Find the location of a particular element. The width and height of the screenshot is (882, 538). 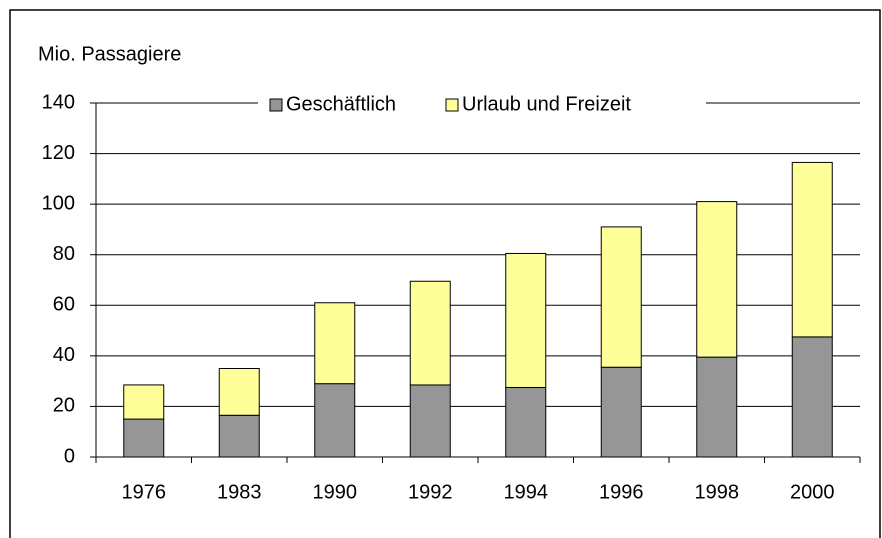

legend-background is located at coordinates (482, 104).